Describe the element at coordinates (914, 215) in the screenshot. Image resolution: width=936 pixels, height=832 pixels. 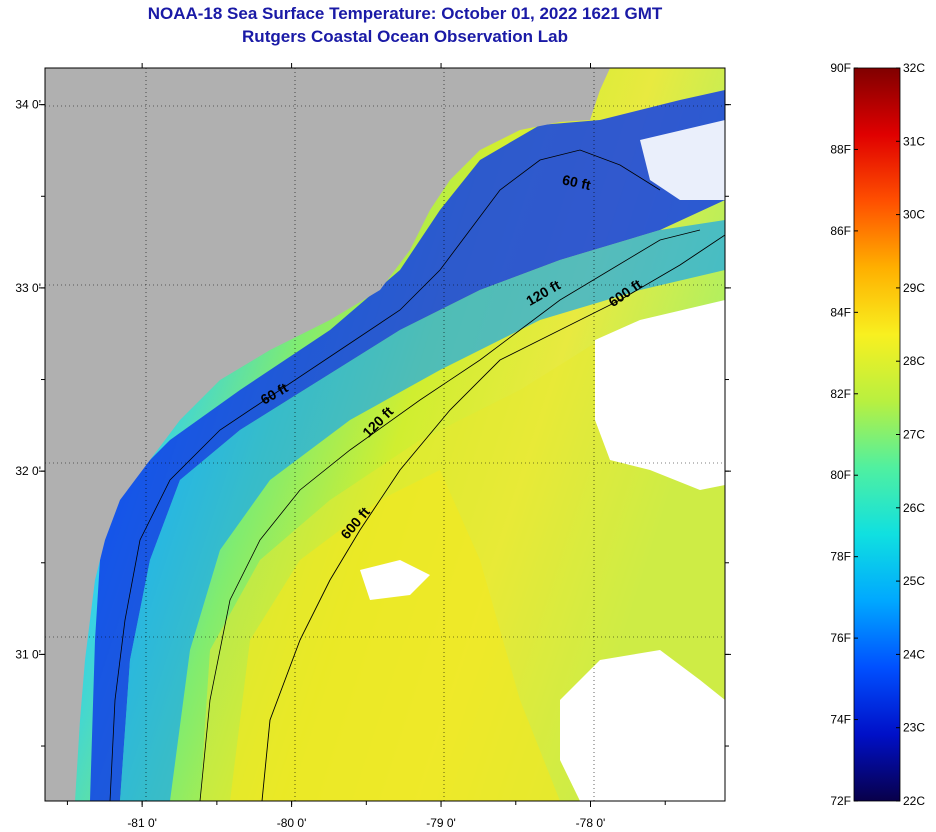
I see `colorbar-c-label: 30C` at that location.